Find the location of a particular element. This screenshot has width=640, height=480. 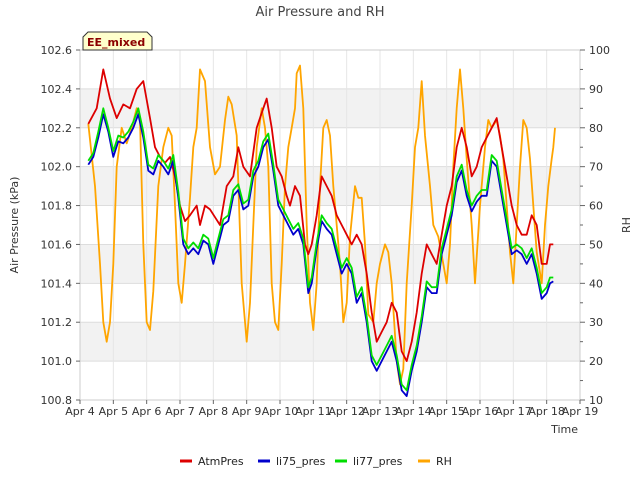

x-tick-label: Apr 14 is located at coordinates (413, 411).